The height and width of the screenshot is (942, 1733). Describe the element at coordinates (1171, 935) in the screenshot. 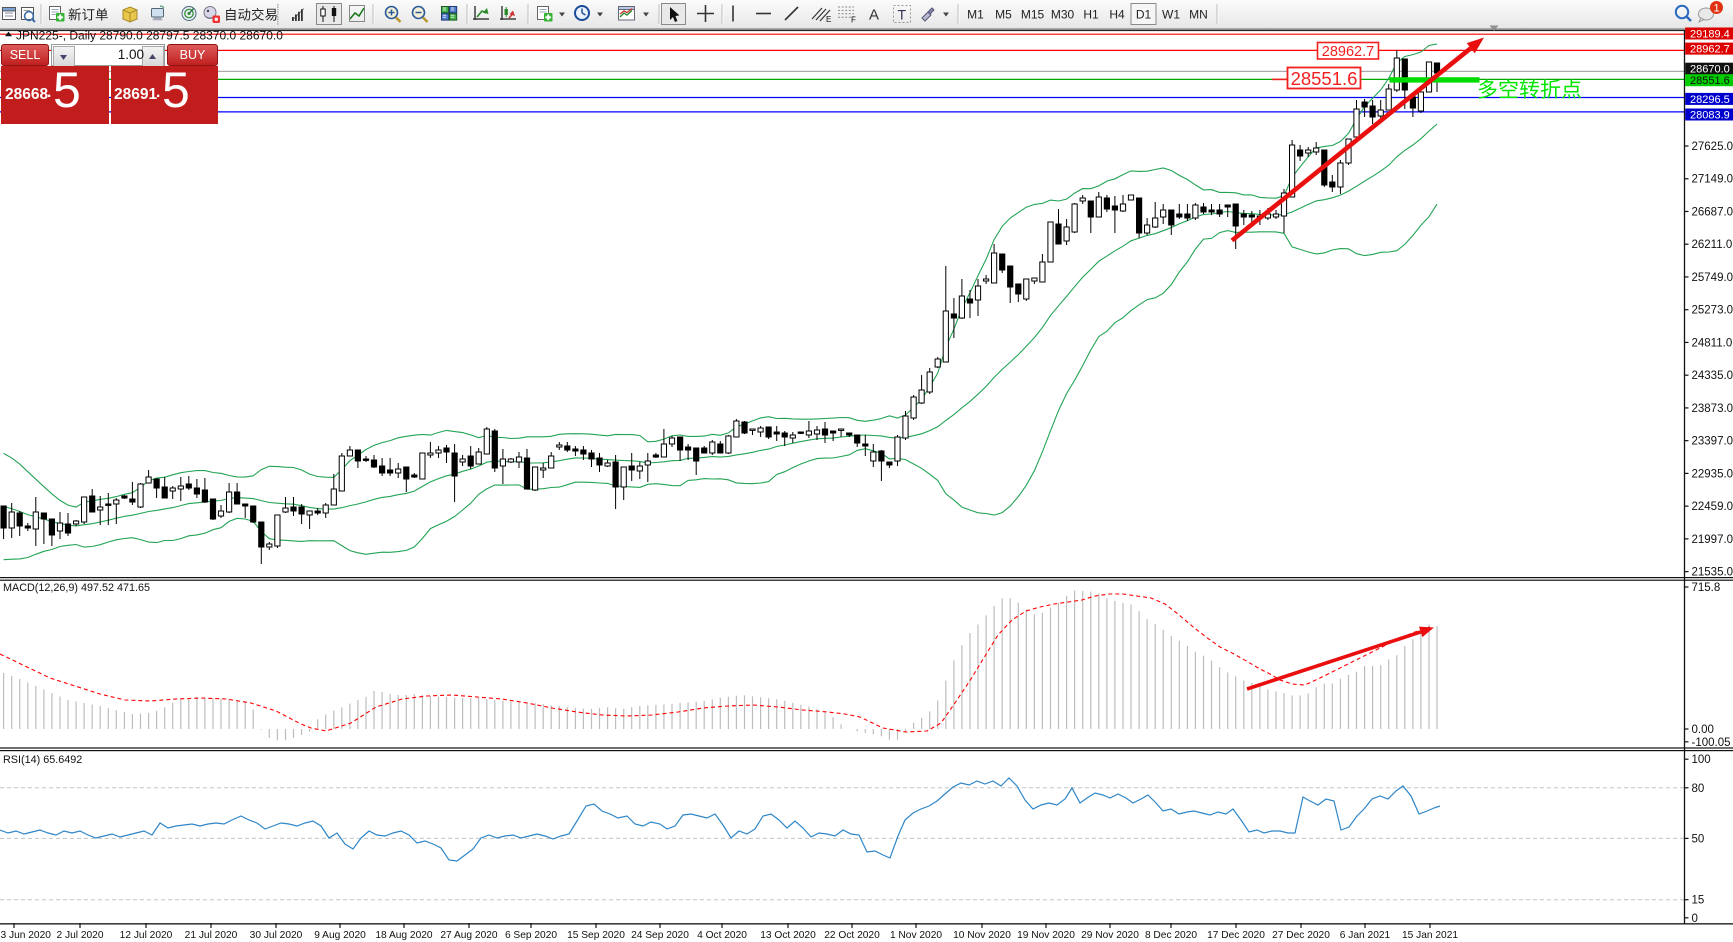

I see `svg-text: 8 Dec 2020` at that location.